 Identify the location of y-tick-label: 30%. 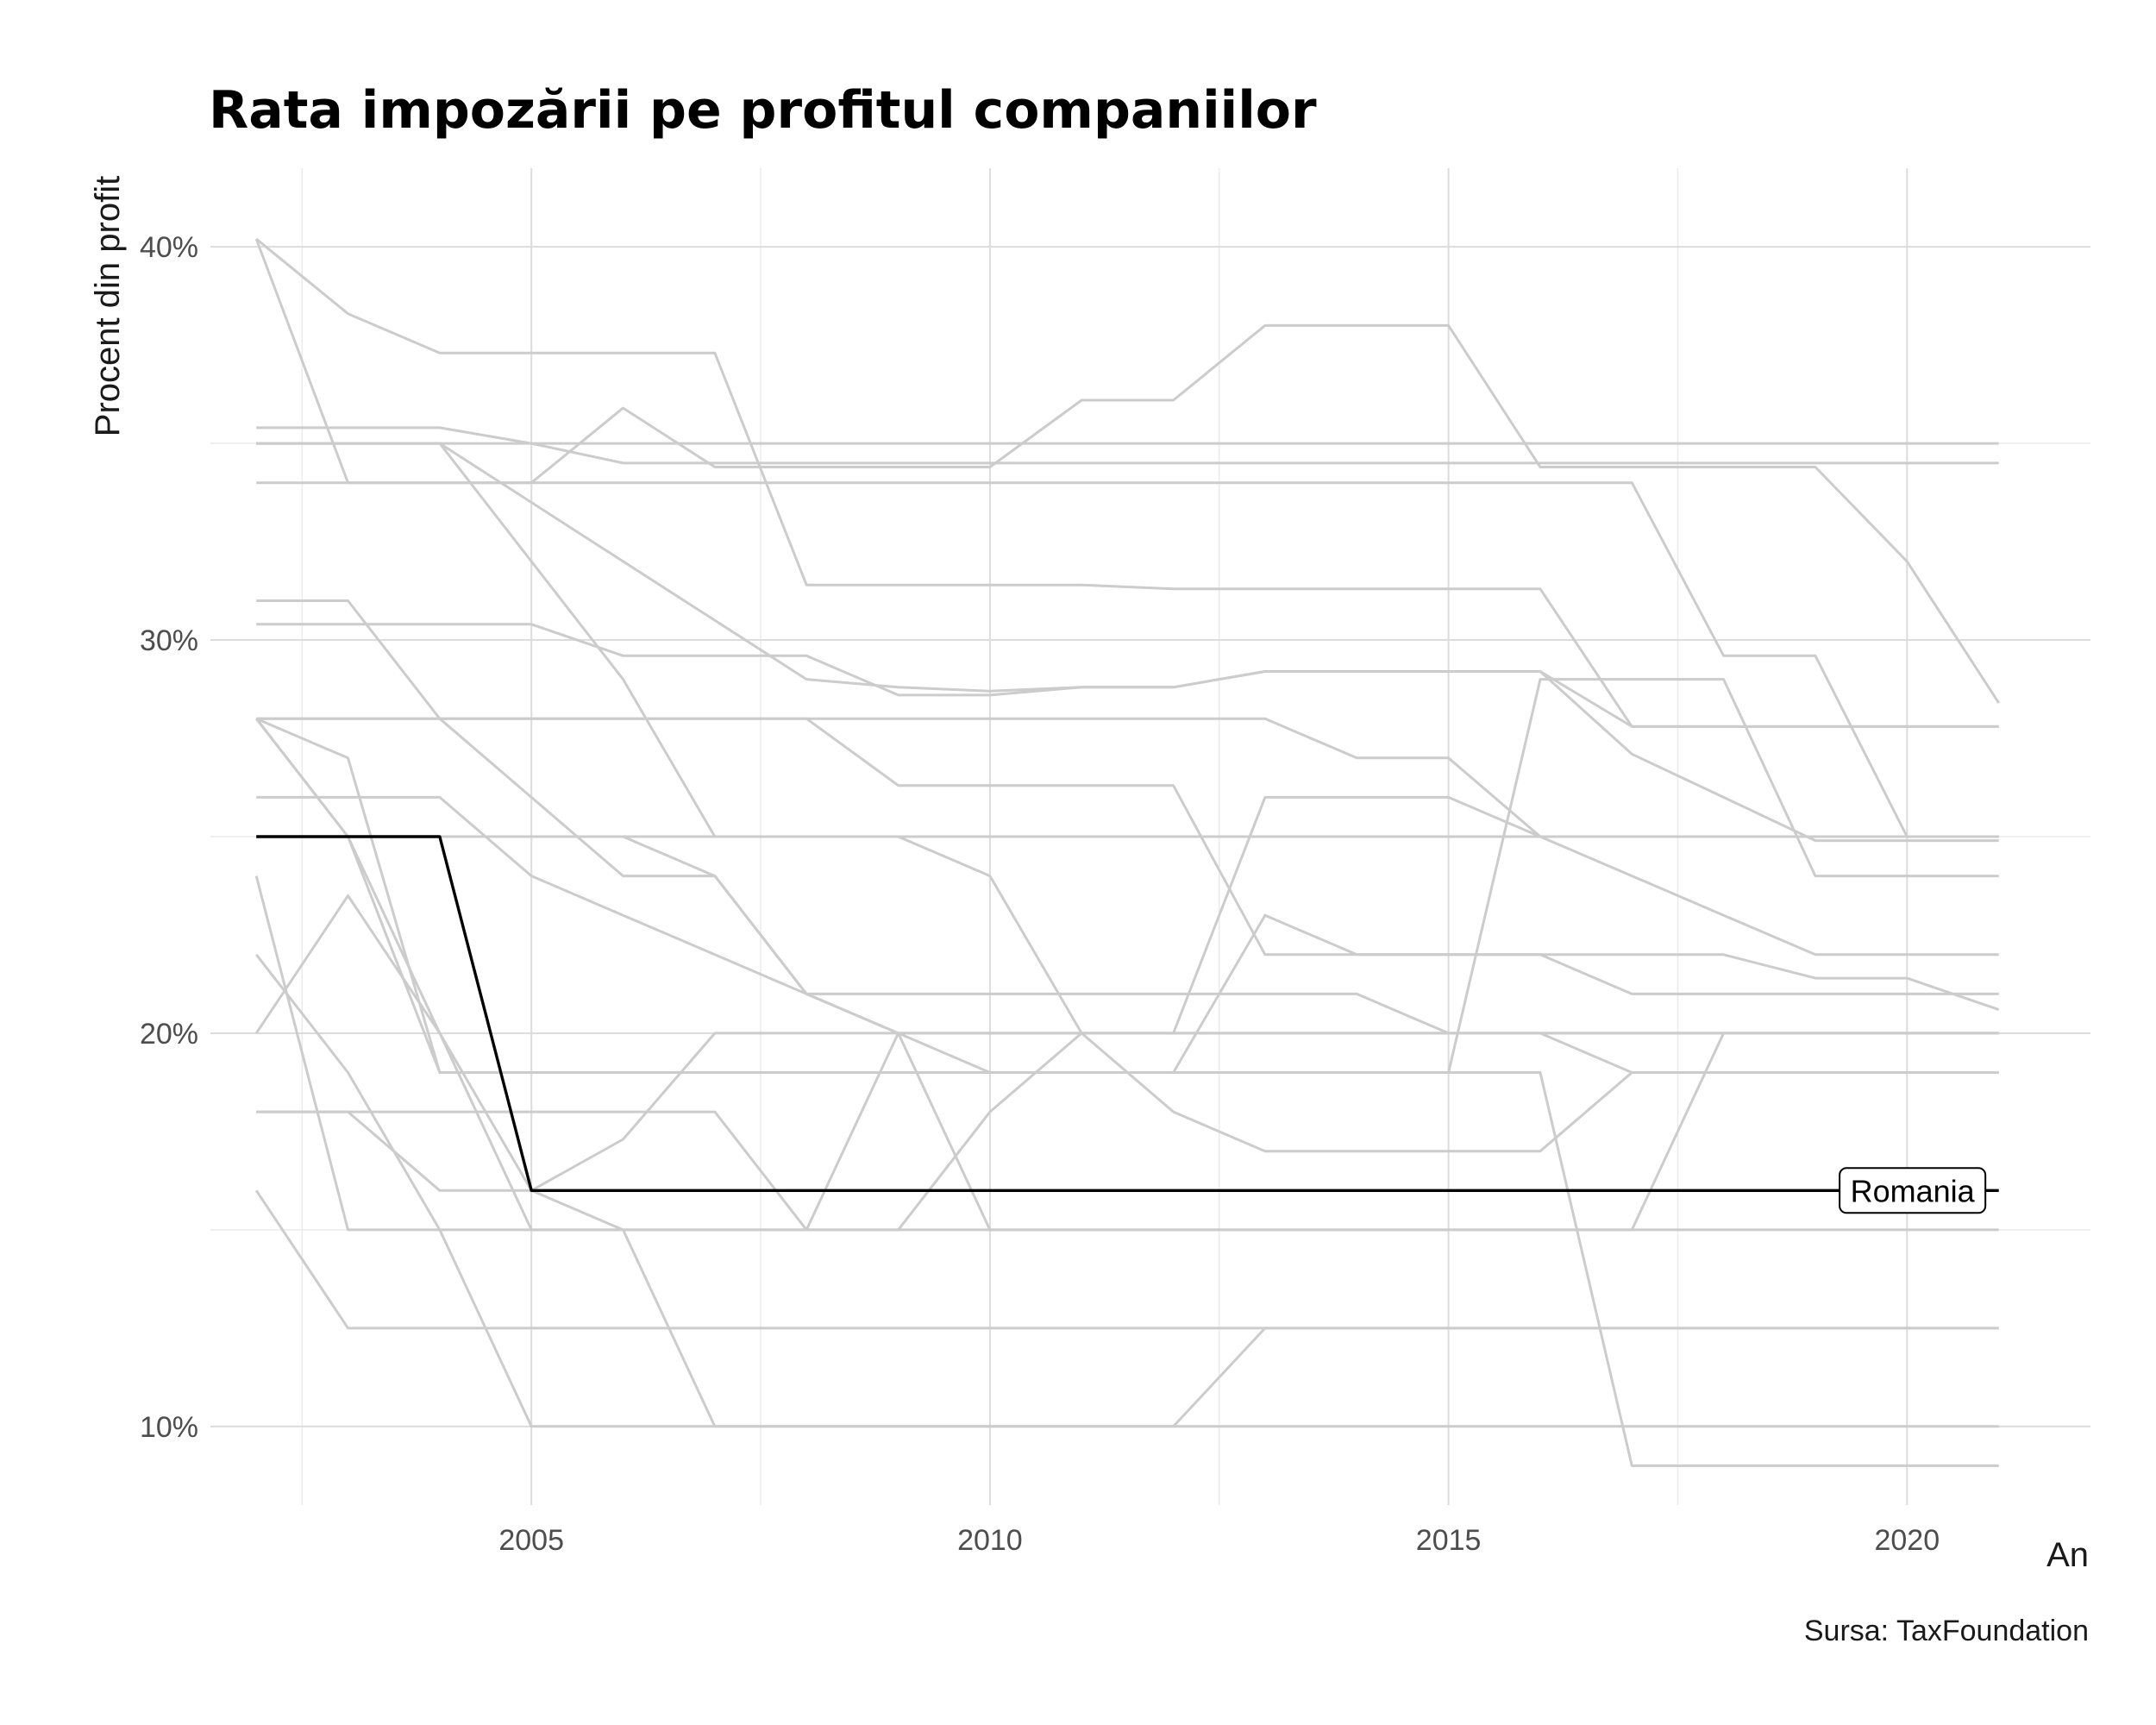
(169, 641).